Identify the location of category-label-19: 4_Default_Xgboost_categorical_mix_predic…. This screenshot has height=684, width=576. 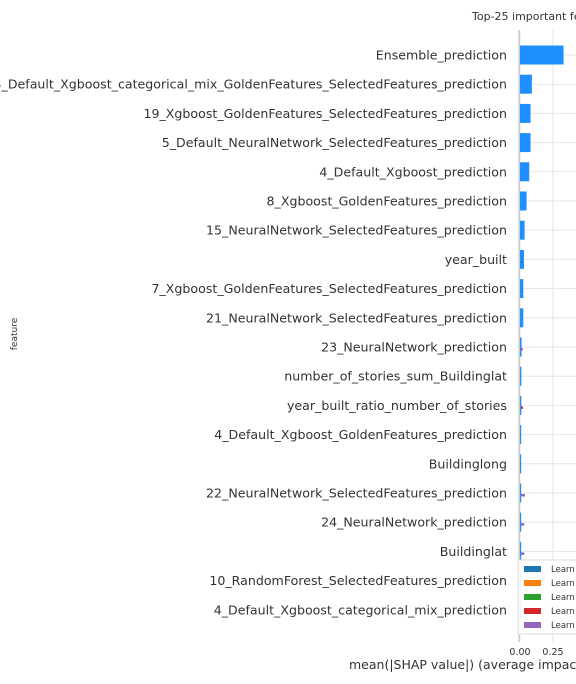
(360, 609).